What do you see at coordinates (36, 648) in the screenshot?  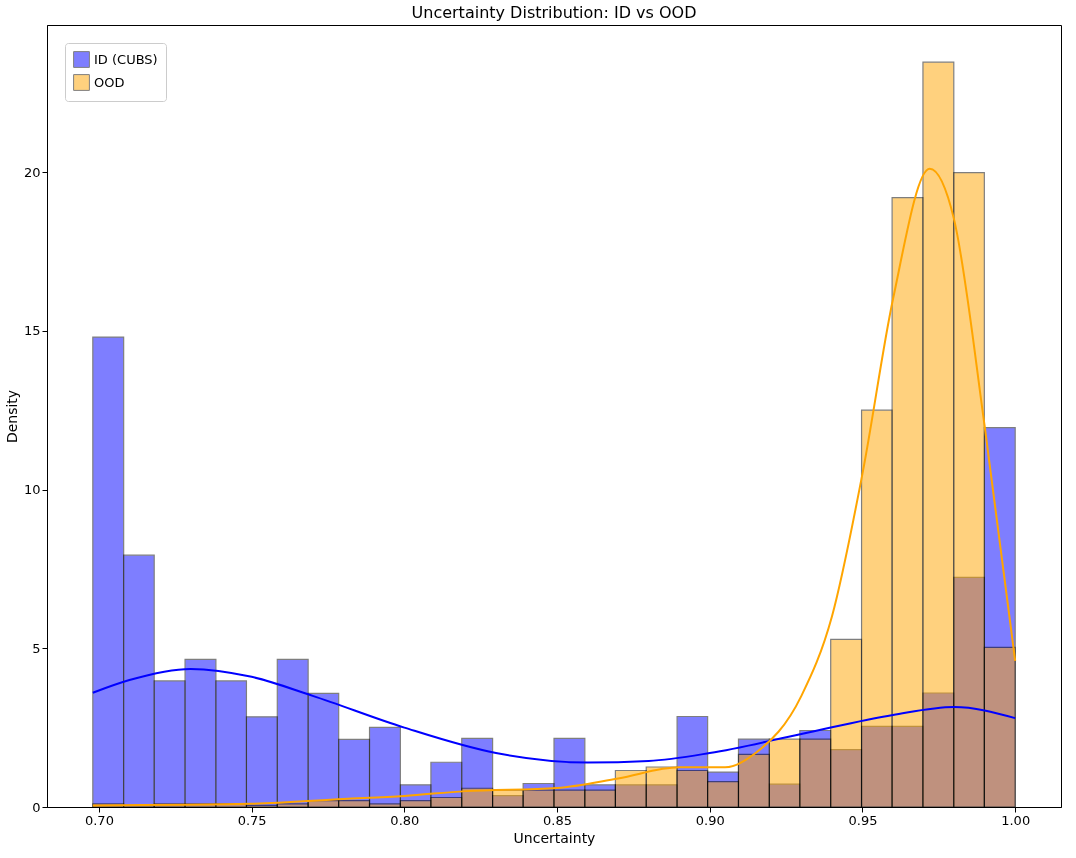 I see `y-tick-label: 5` at bounding box center [36, 648].